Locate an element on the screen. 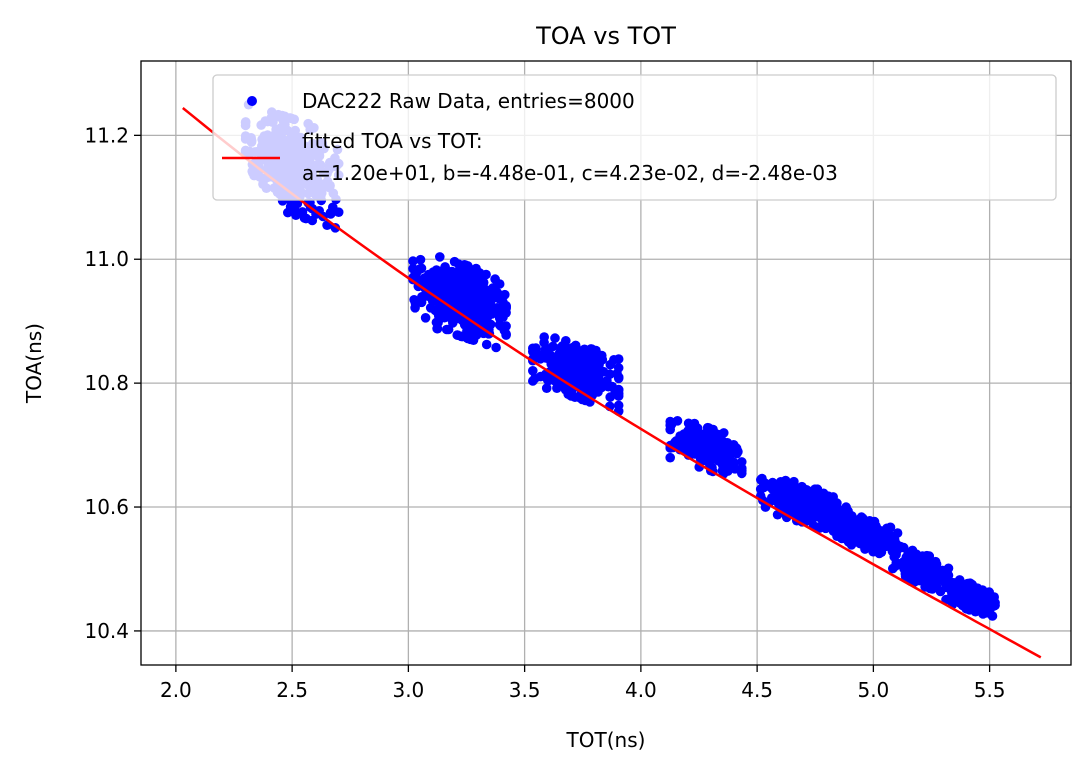 The height and width of the screenshot is (773, 1090). x-tick-label: 4.0 is located at coordinates (641, 690).